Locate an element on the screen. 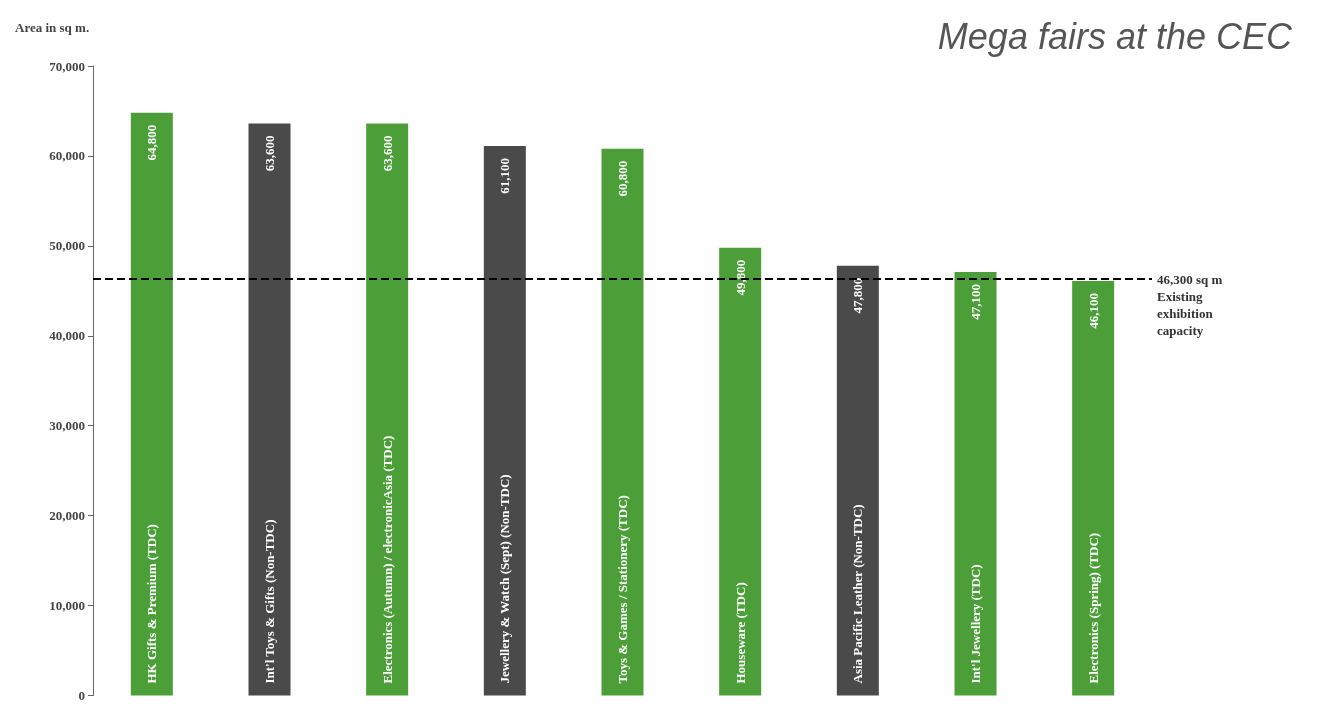 The height and width of the screenshot is (710, 1325). x-tick-label: Jewellery & Watch (Sept) (Non-TDC) is located at coordinates (505, 579).